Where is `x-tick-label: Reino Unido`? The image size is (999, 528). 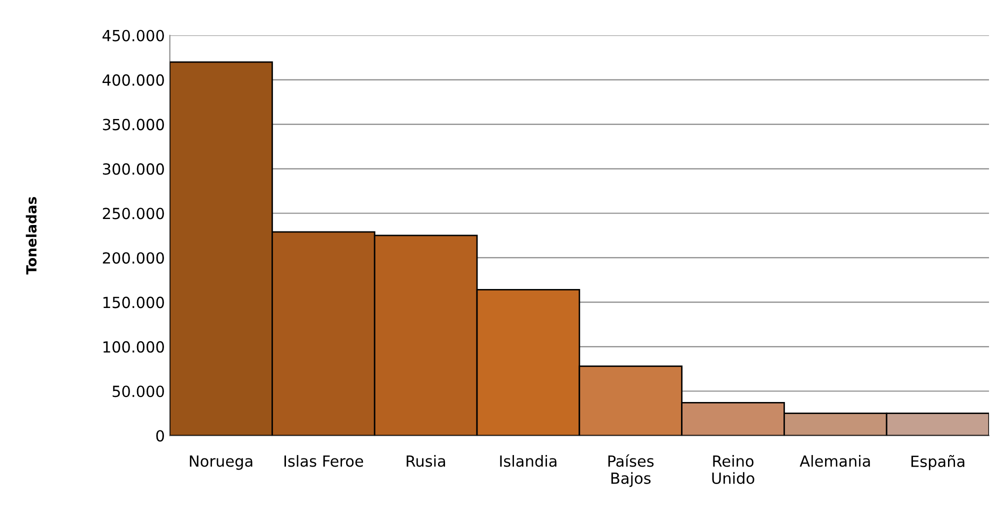 x-tick-label: Reino Unido is located at coordinates (733, 469).